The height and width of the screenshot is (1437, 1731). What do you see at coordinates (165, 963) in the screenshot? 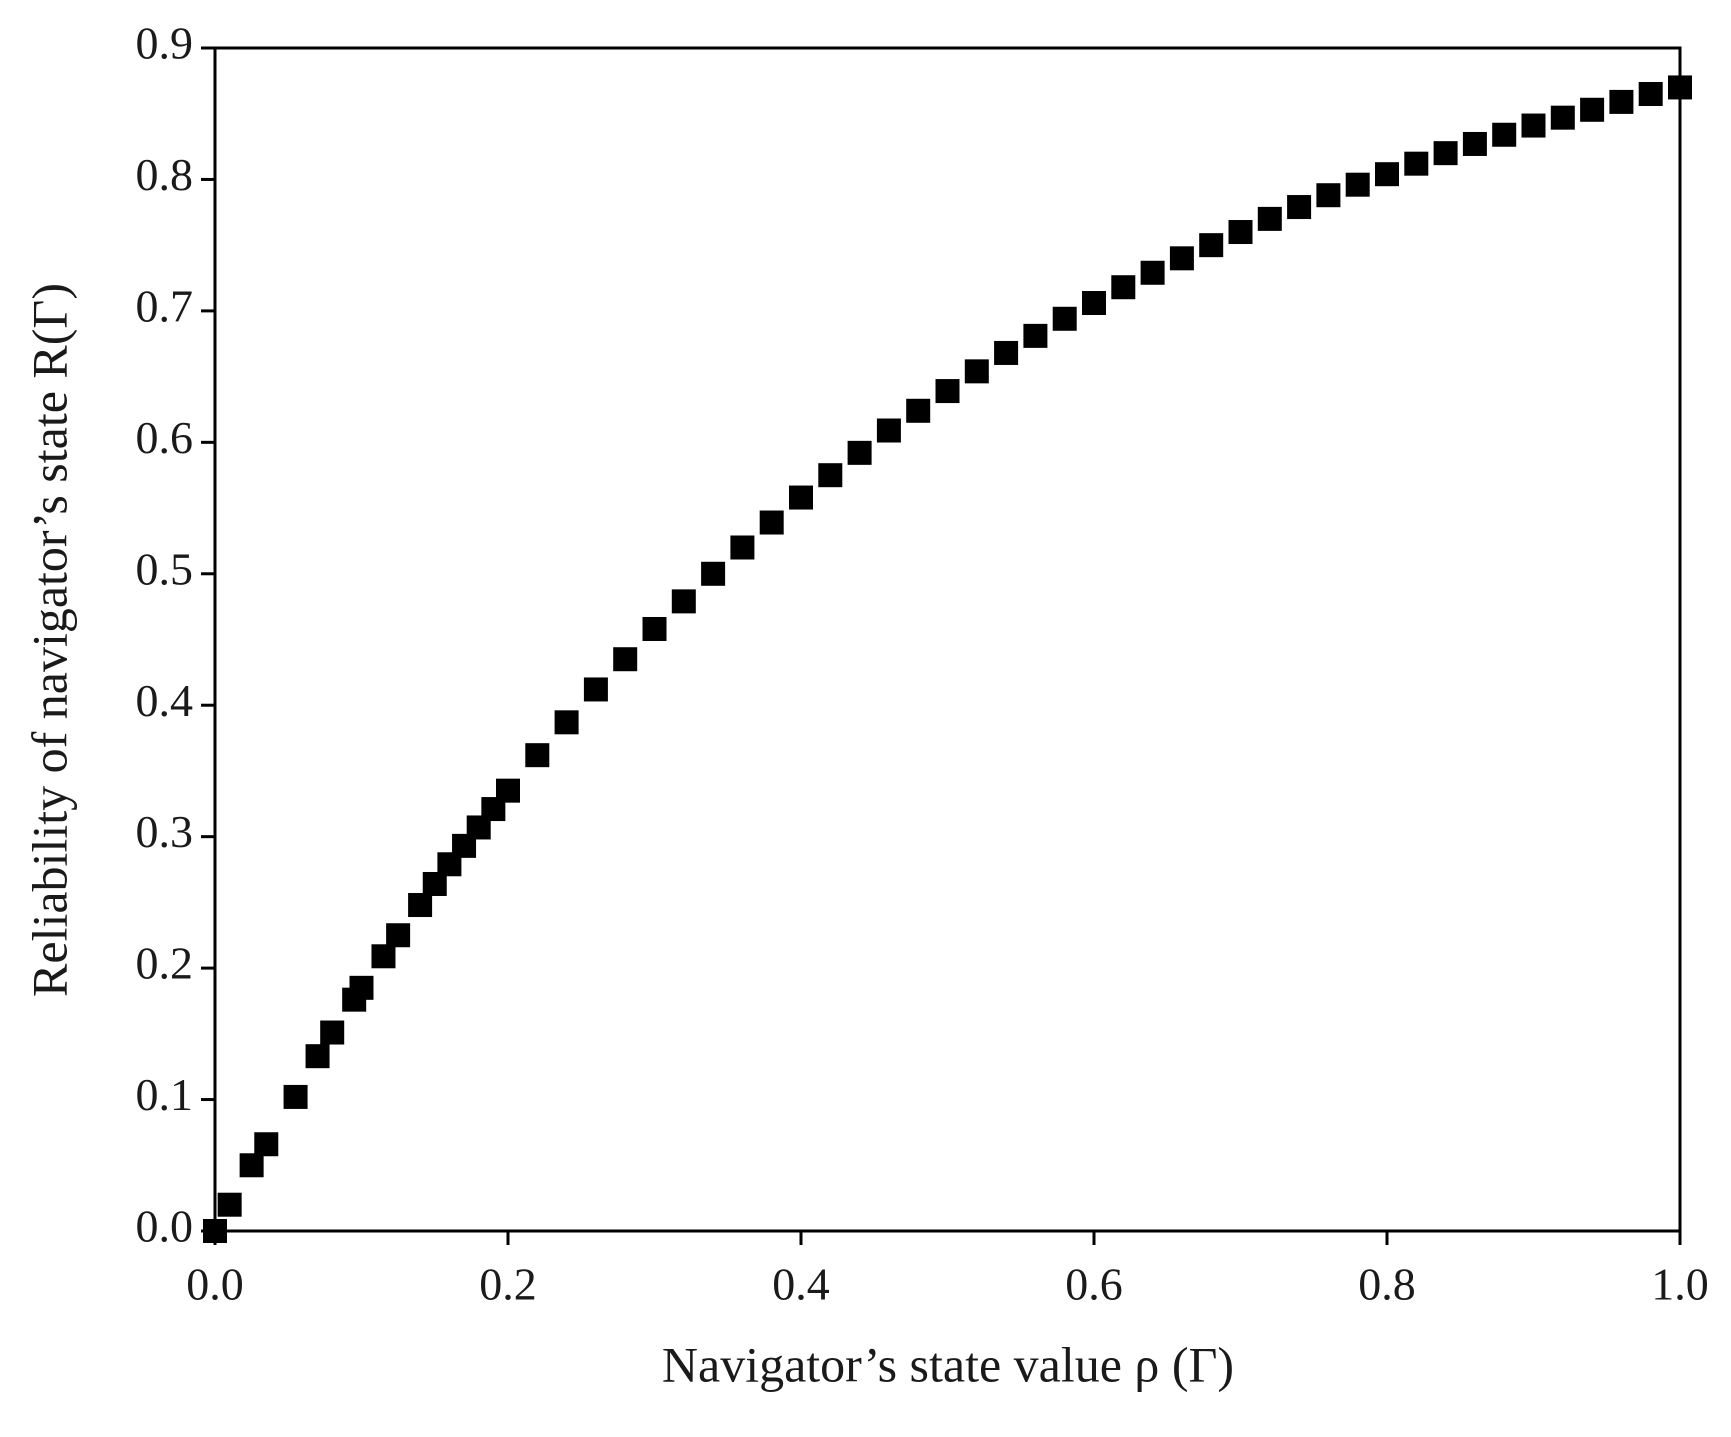
I see `y-tick-label: 0.2` at bounding box center [165, 963].